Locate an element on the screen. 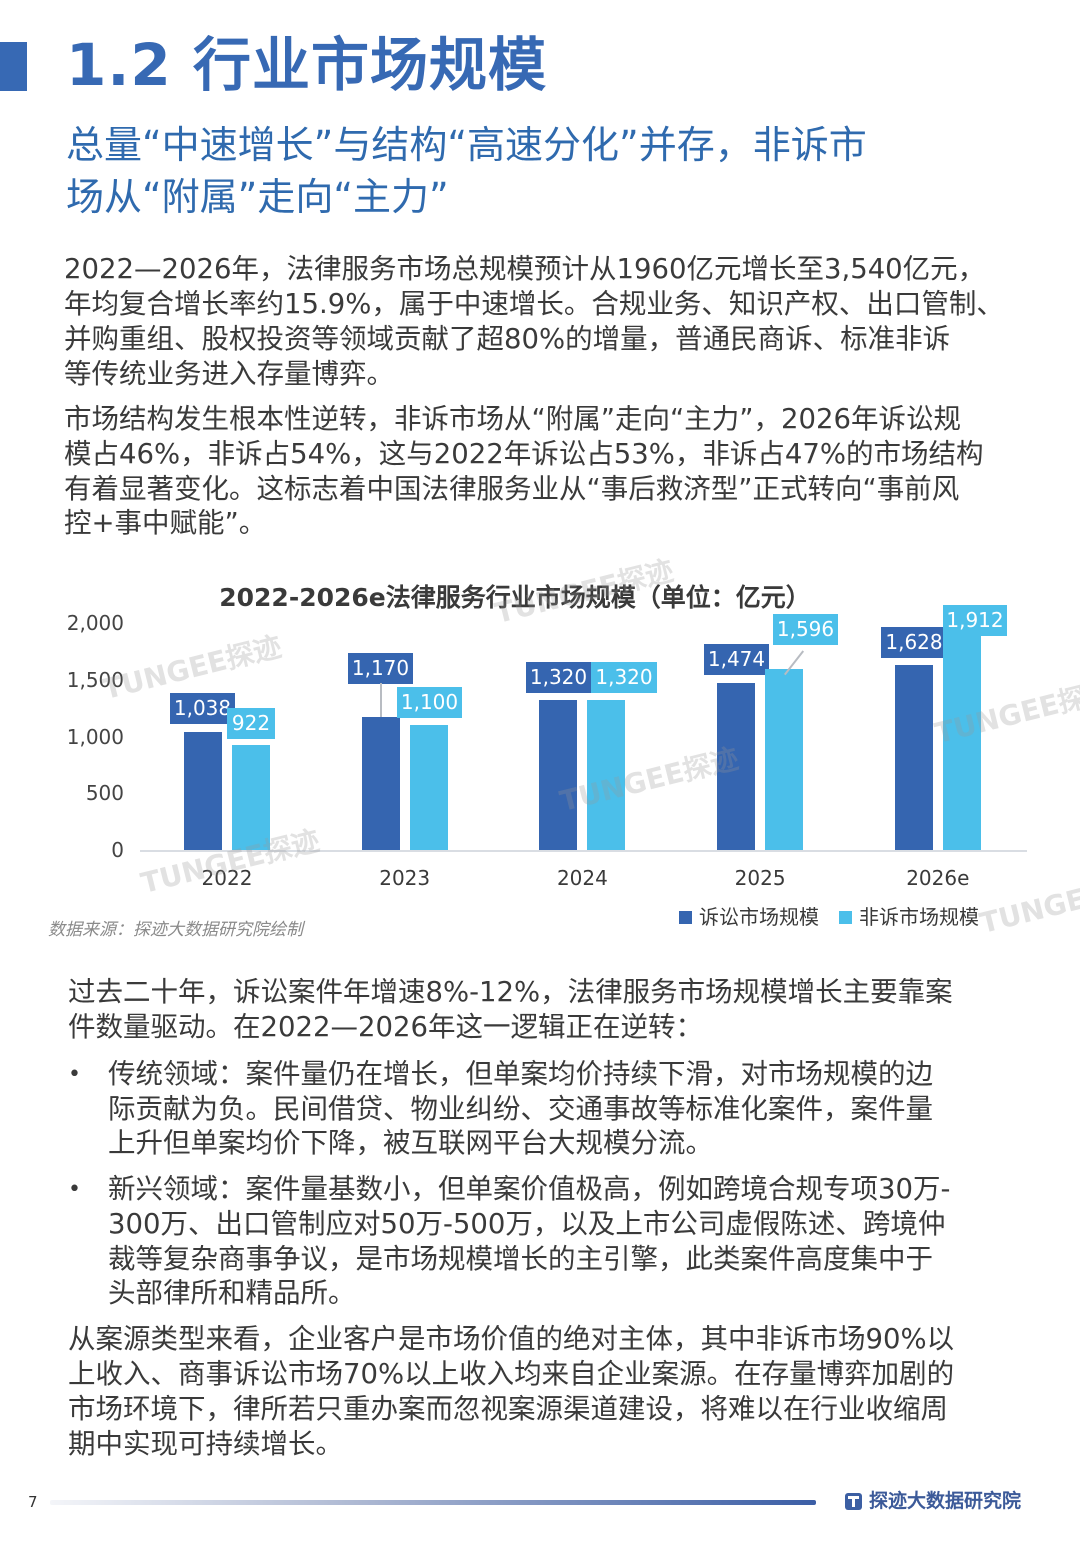 The width and height of the screenshot is (1080, 1542). bullet-line: 上升但单案均价下降，被互联网平台大规模分流。 is located at coordinates (410, 1143).